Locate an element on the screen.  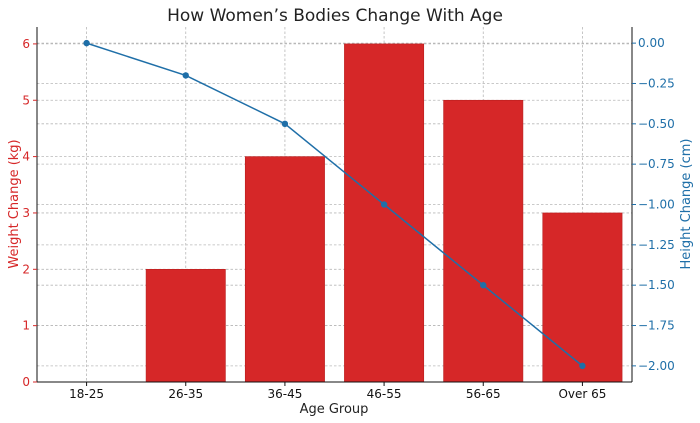
x-tick-label: 56-65 is located at coordinates (483, 394).